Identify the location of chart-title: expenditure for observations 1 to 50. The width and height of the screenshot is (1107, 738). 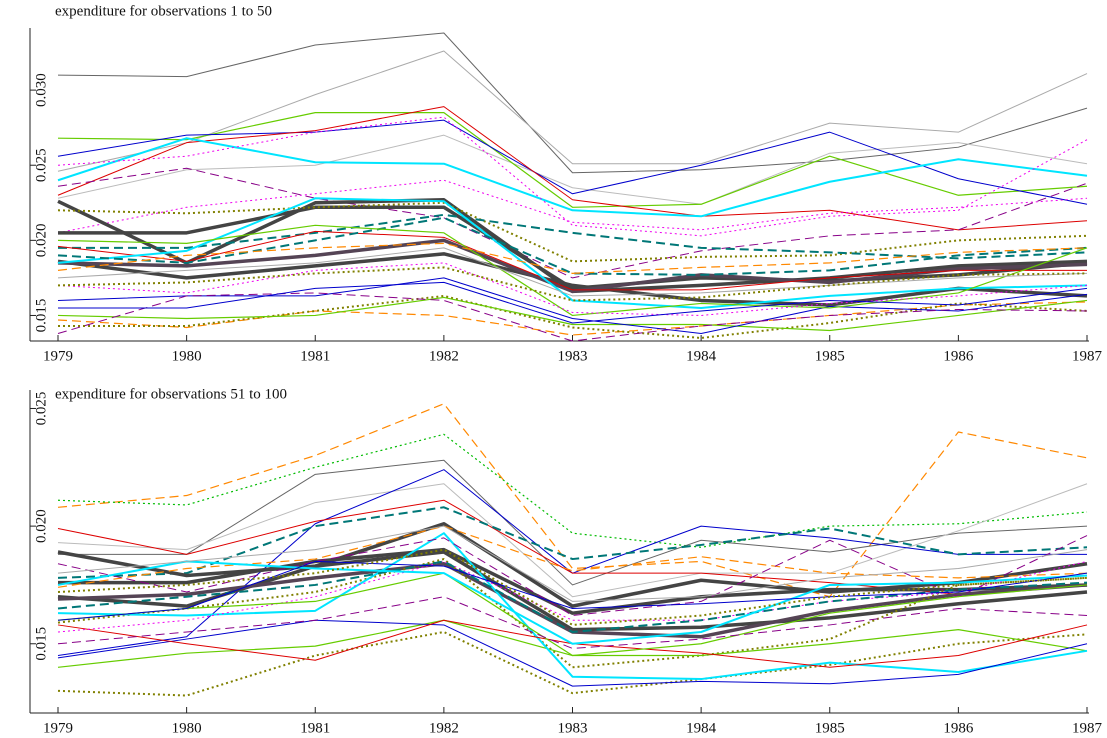
(163, 11).